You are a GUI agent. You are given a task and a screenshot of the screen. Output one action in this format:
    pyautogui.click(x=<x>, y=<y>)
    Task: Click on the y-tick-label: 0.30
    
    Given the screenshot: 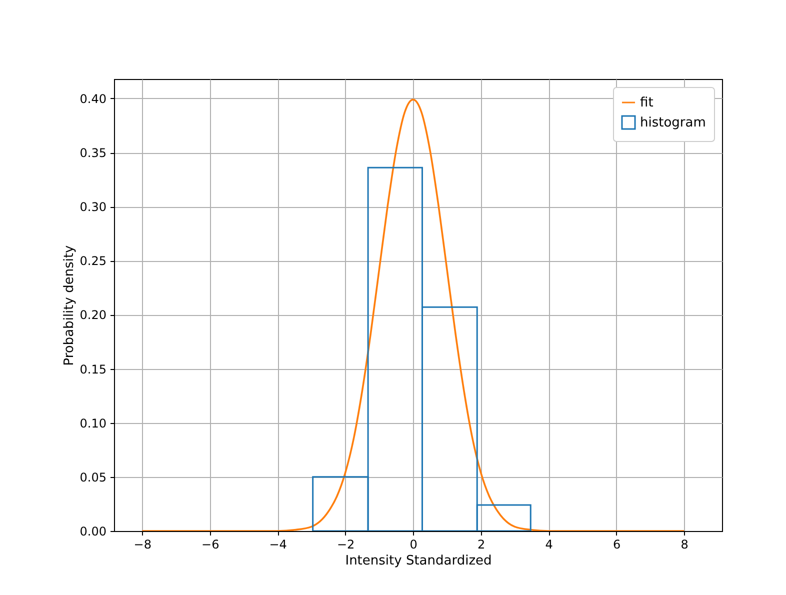 What is the action you would take?
    pyautogui.click(x=93, y=207)
    